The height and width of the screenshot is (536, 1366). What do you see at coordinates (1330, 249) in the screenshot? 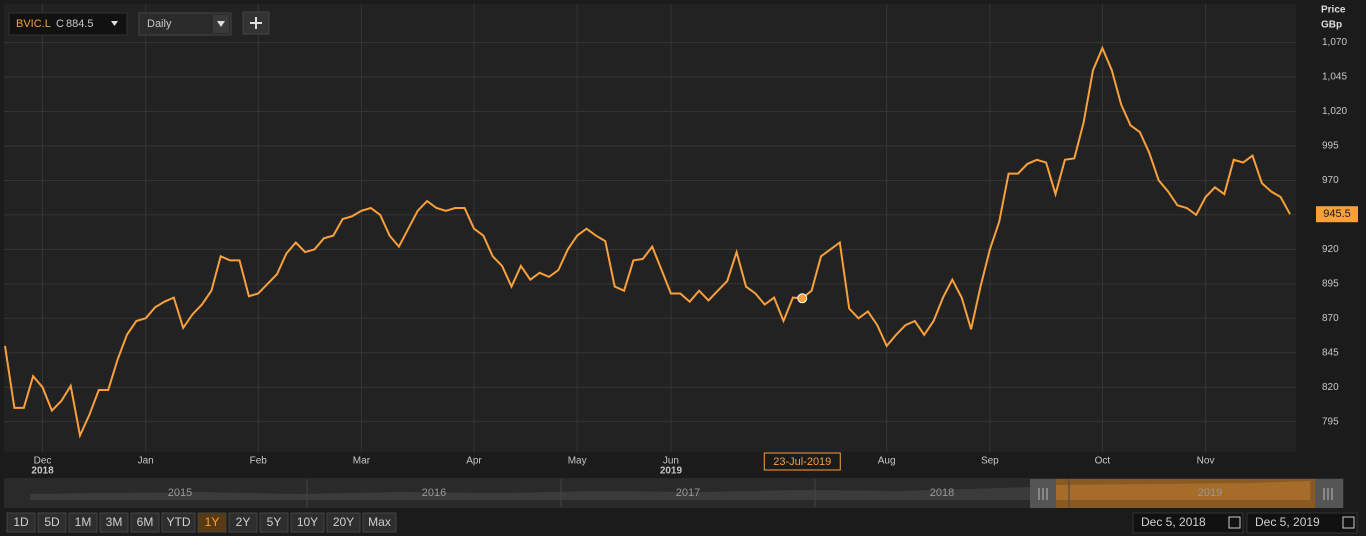
I see `y-tick-label: 920` at bounding box center [1330, 249].